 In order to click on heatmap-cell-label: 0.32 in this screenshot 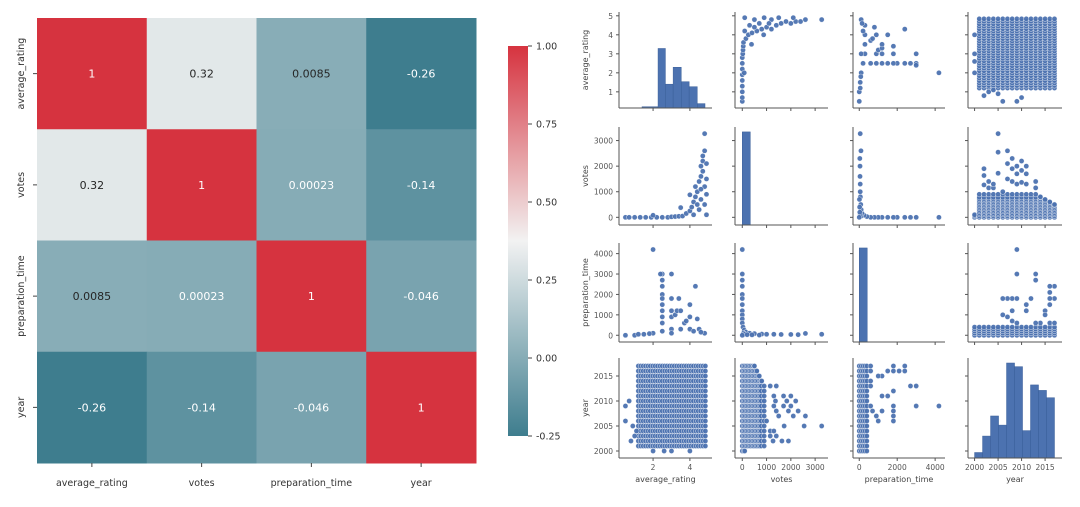, I will do `click(92, 185)`.